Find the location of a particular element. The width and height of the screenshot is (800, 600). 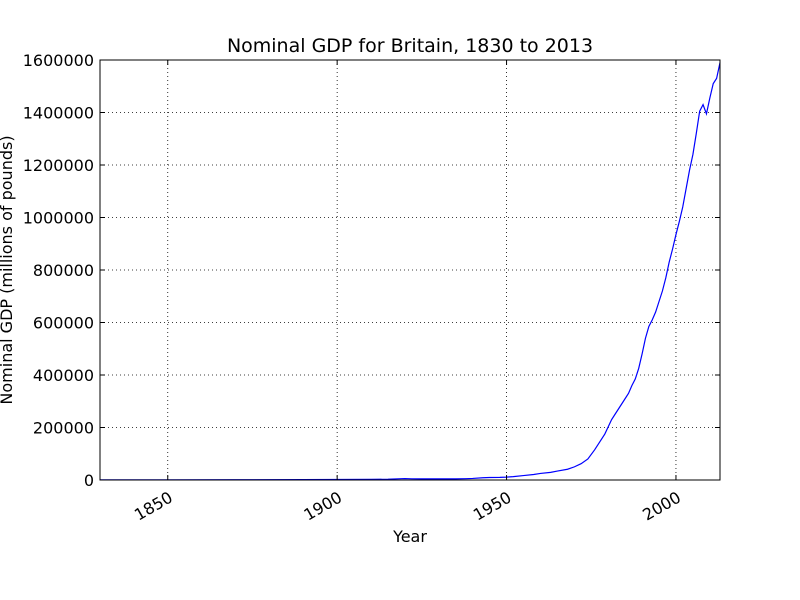

x-tick-label: 1950 is located at coordinates (492, 506).